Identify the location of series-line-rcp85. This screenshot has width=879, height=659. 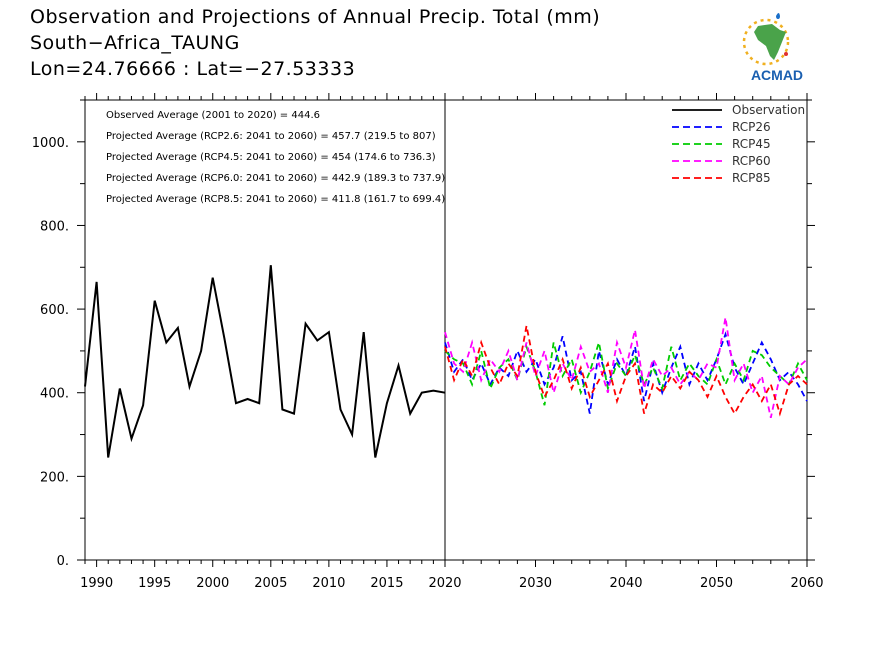
(626, 371).